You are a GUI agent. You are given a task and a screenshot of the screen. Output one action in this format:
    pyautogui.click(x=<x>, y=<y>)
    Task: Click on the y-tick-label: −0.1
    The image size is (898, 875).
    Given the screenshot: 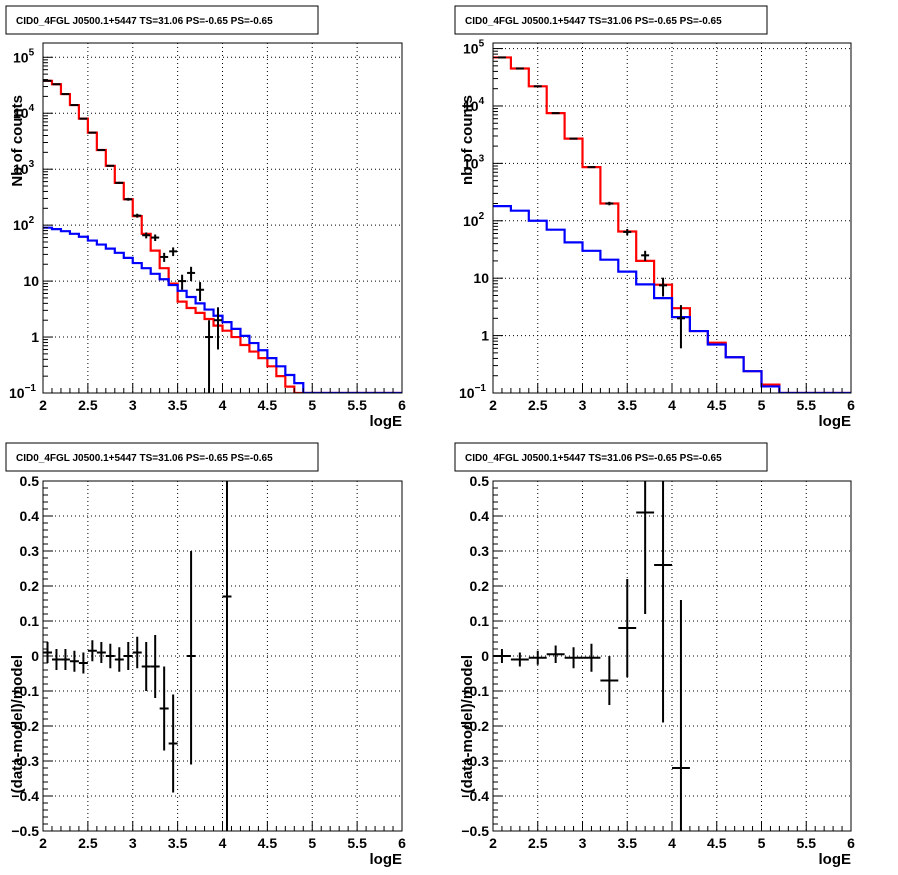 What is the action you would take?
    pyautogui.click(x=475, y=691)
    